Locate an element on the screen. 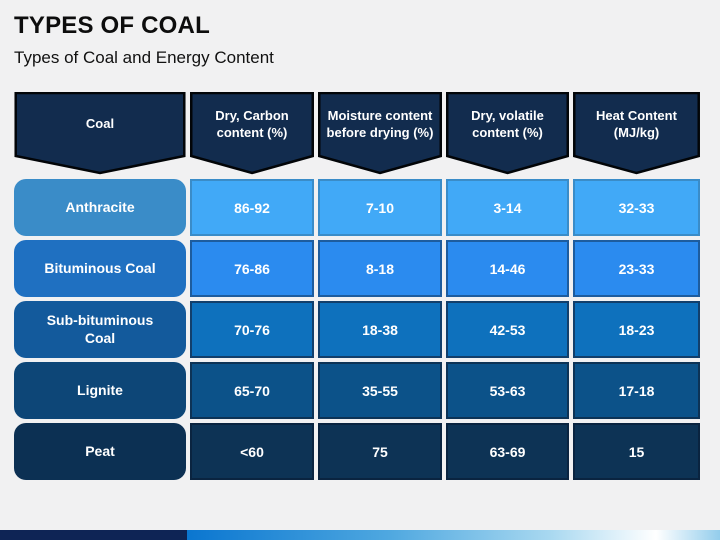 The height and width of the screenshot is (540, 720). coal-type-cell-4: Lignite is located at coordinates (100, 390).